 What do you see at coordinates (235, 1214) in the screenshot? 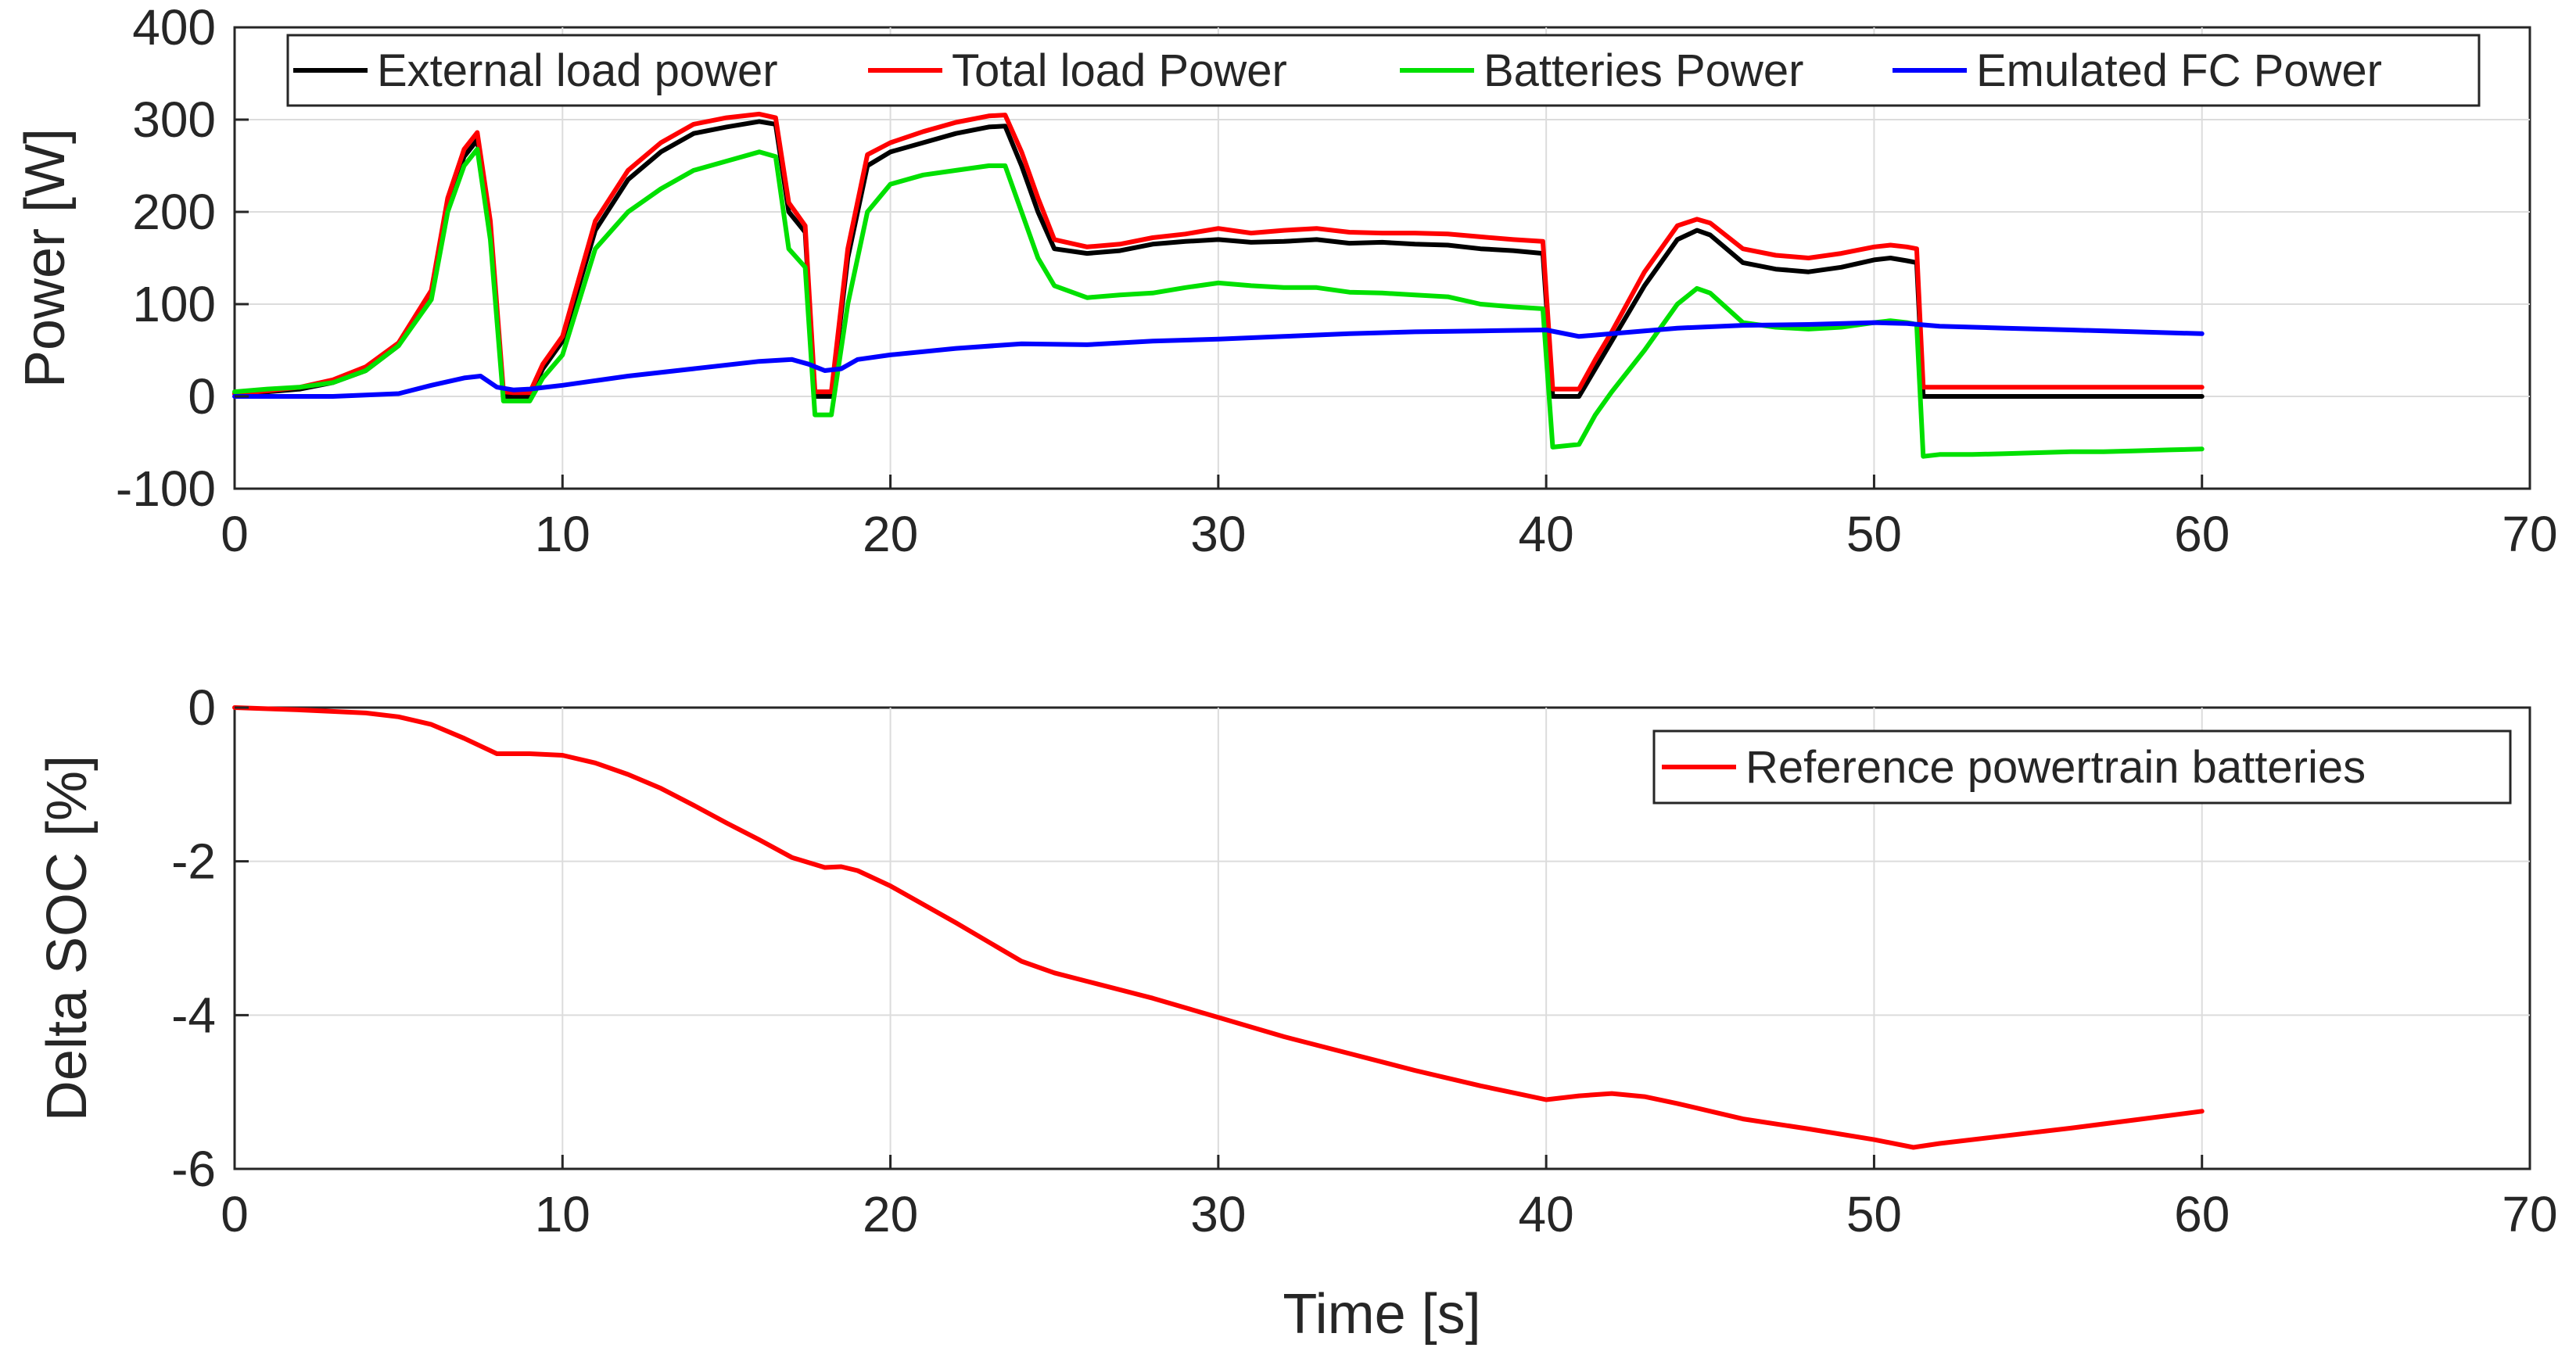
I see `soc-x-tick-0: 0` at bounding box center [235, 1214].